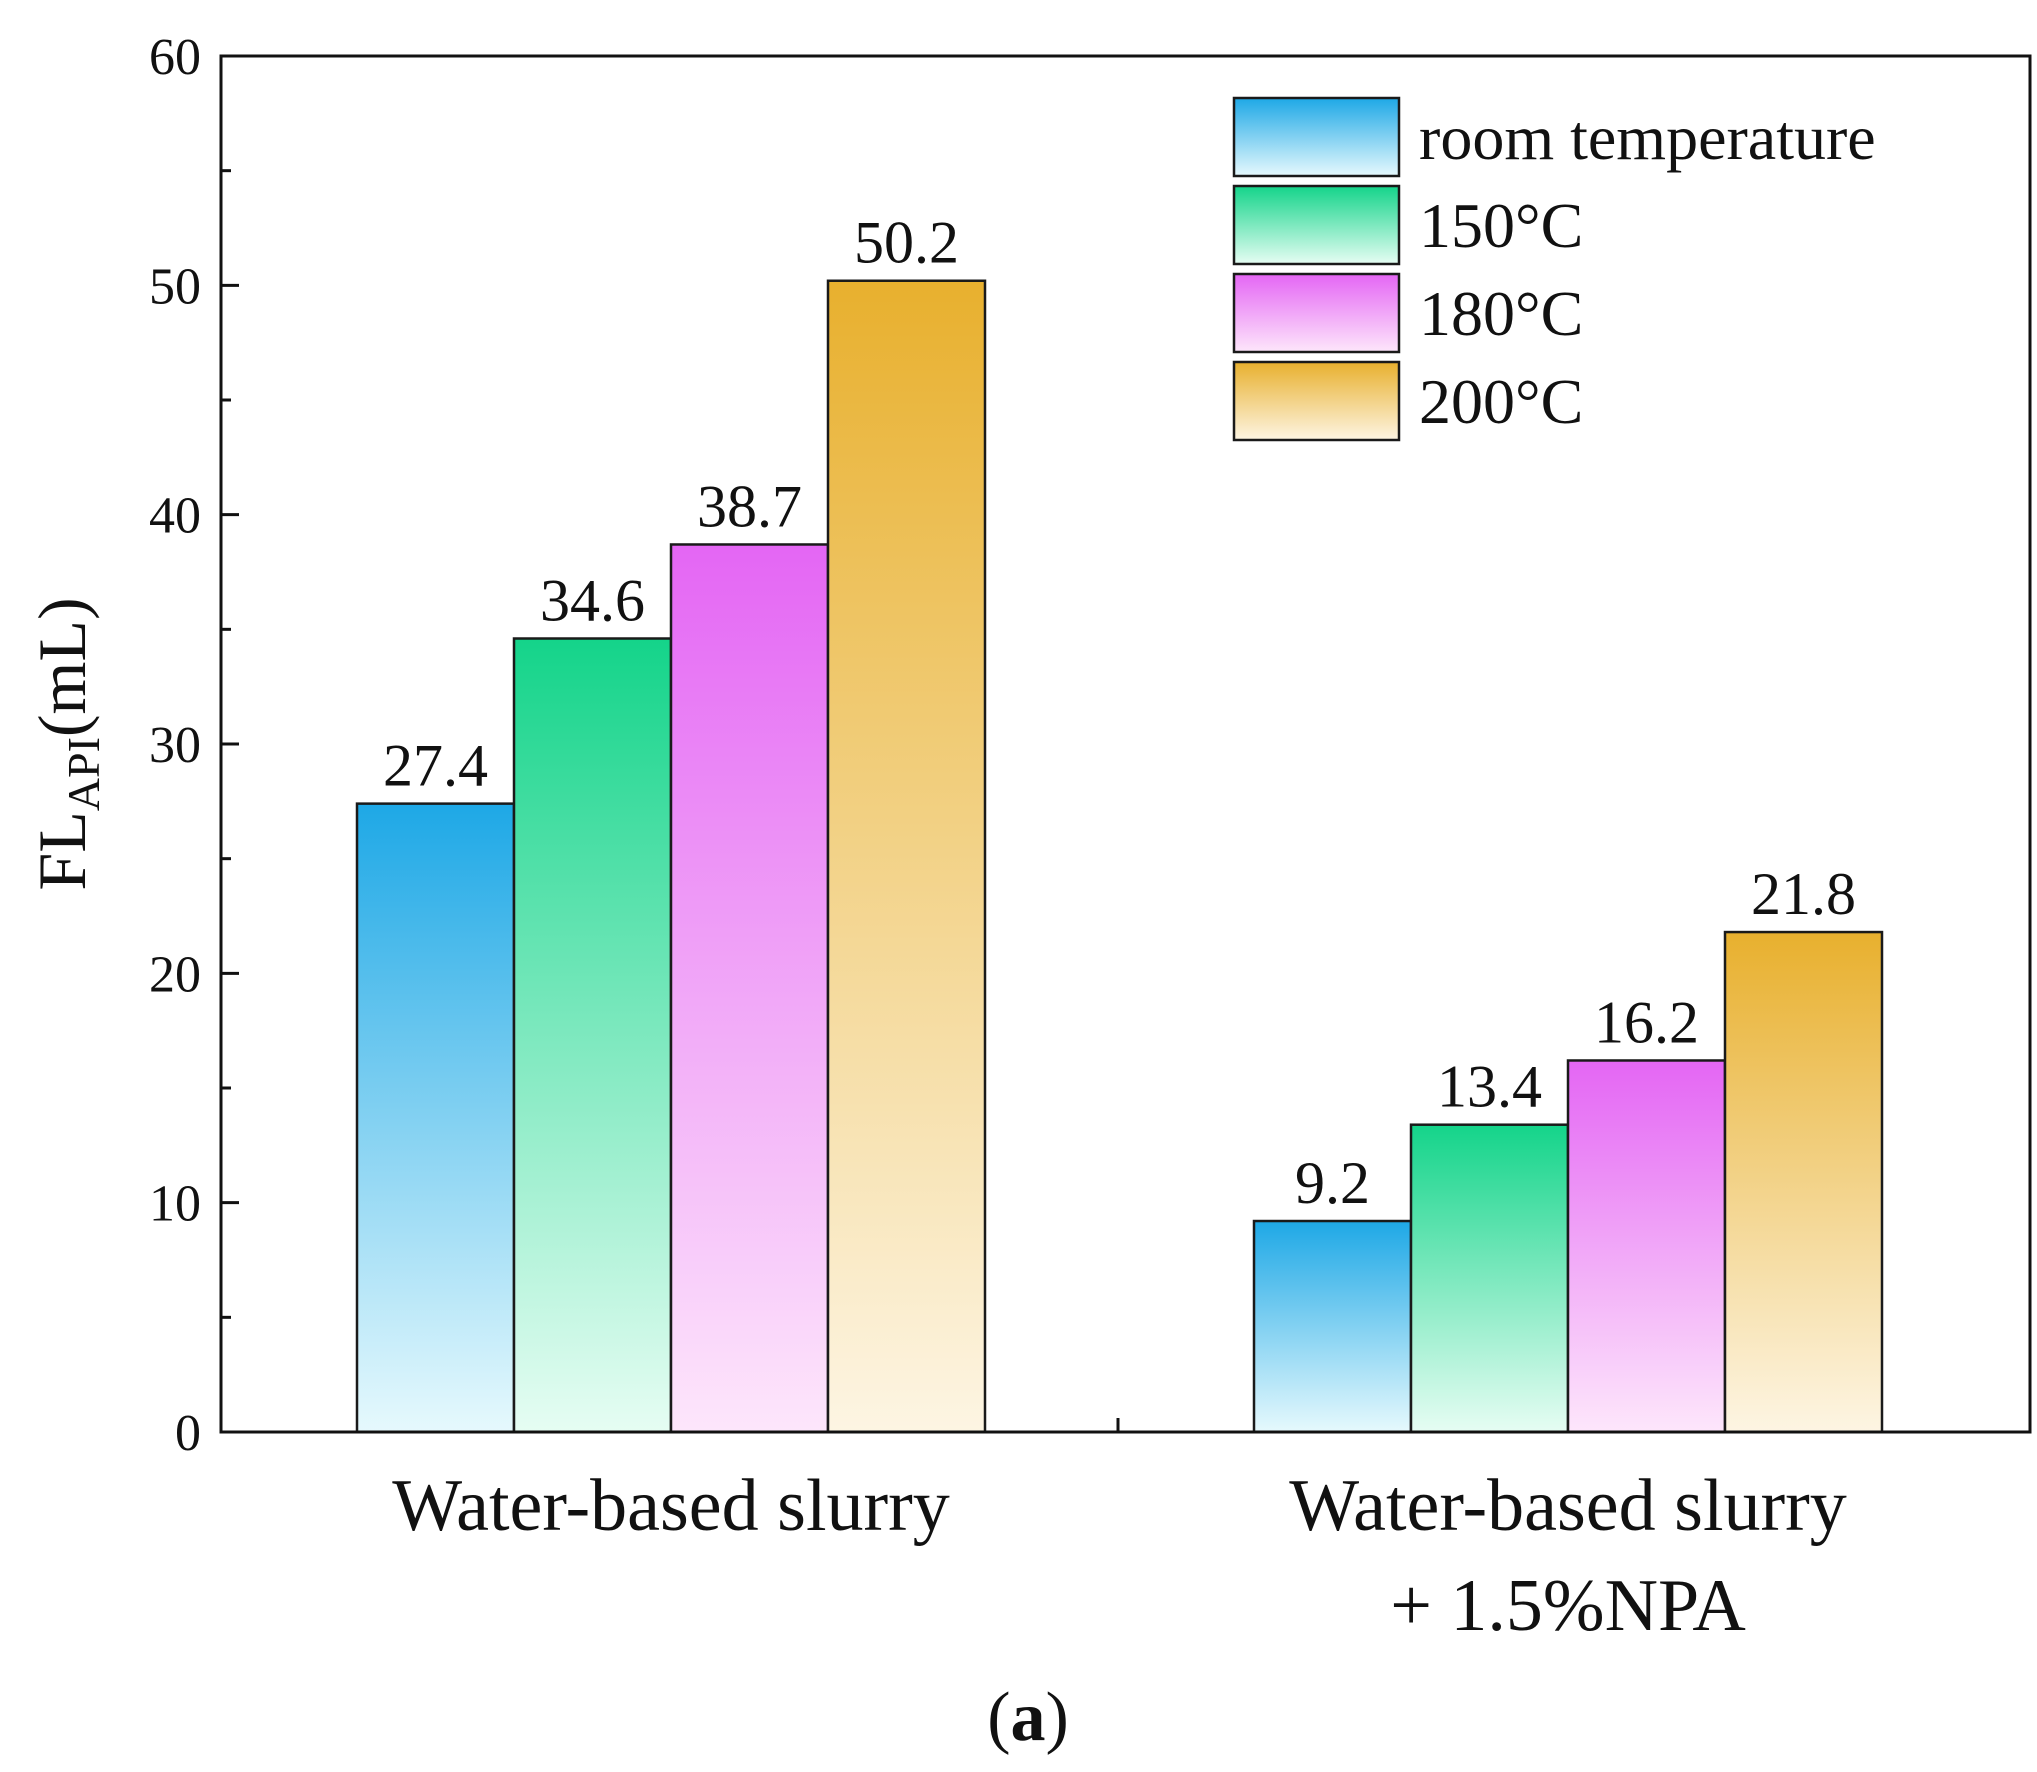 The width and height of the screenshot is (2037, 1772). What do you see at coordinates (83, 774) in the screenshot?
I see `y-axis-title-subscript: API` at bounding box center [83, 774].